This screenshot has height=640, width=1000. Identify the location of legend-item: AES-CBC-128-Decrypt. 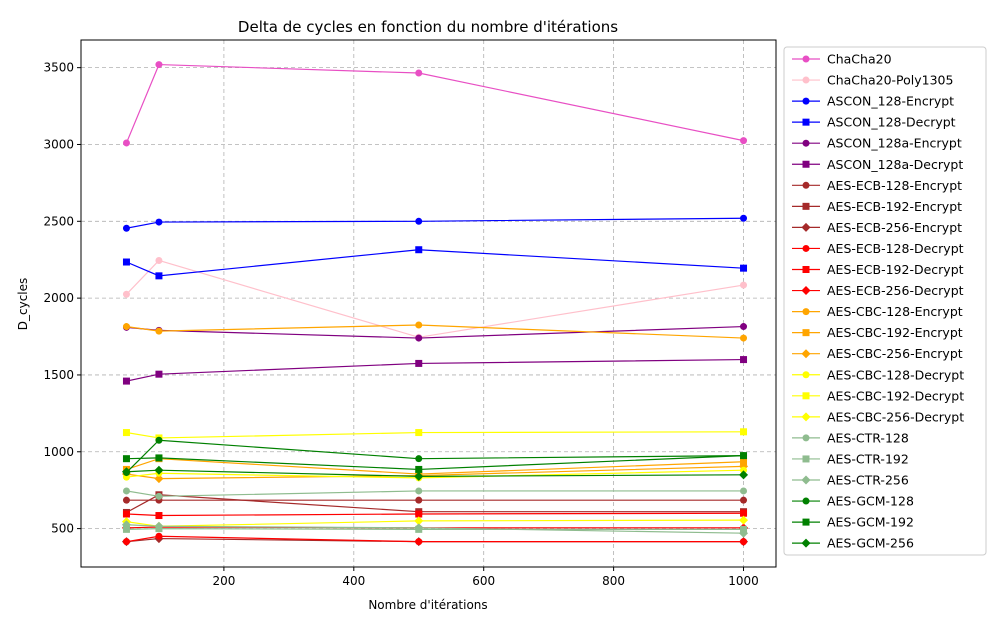
(878, 374).